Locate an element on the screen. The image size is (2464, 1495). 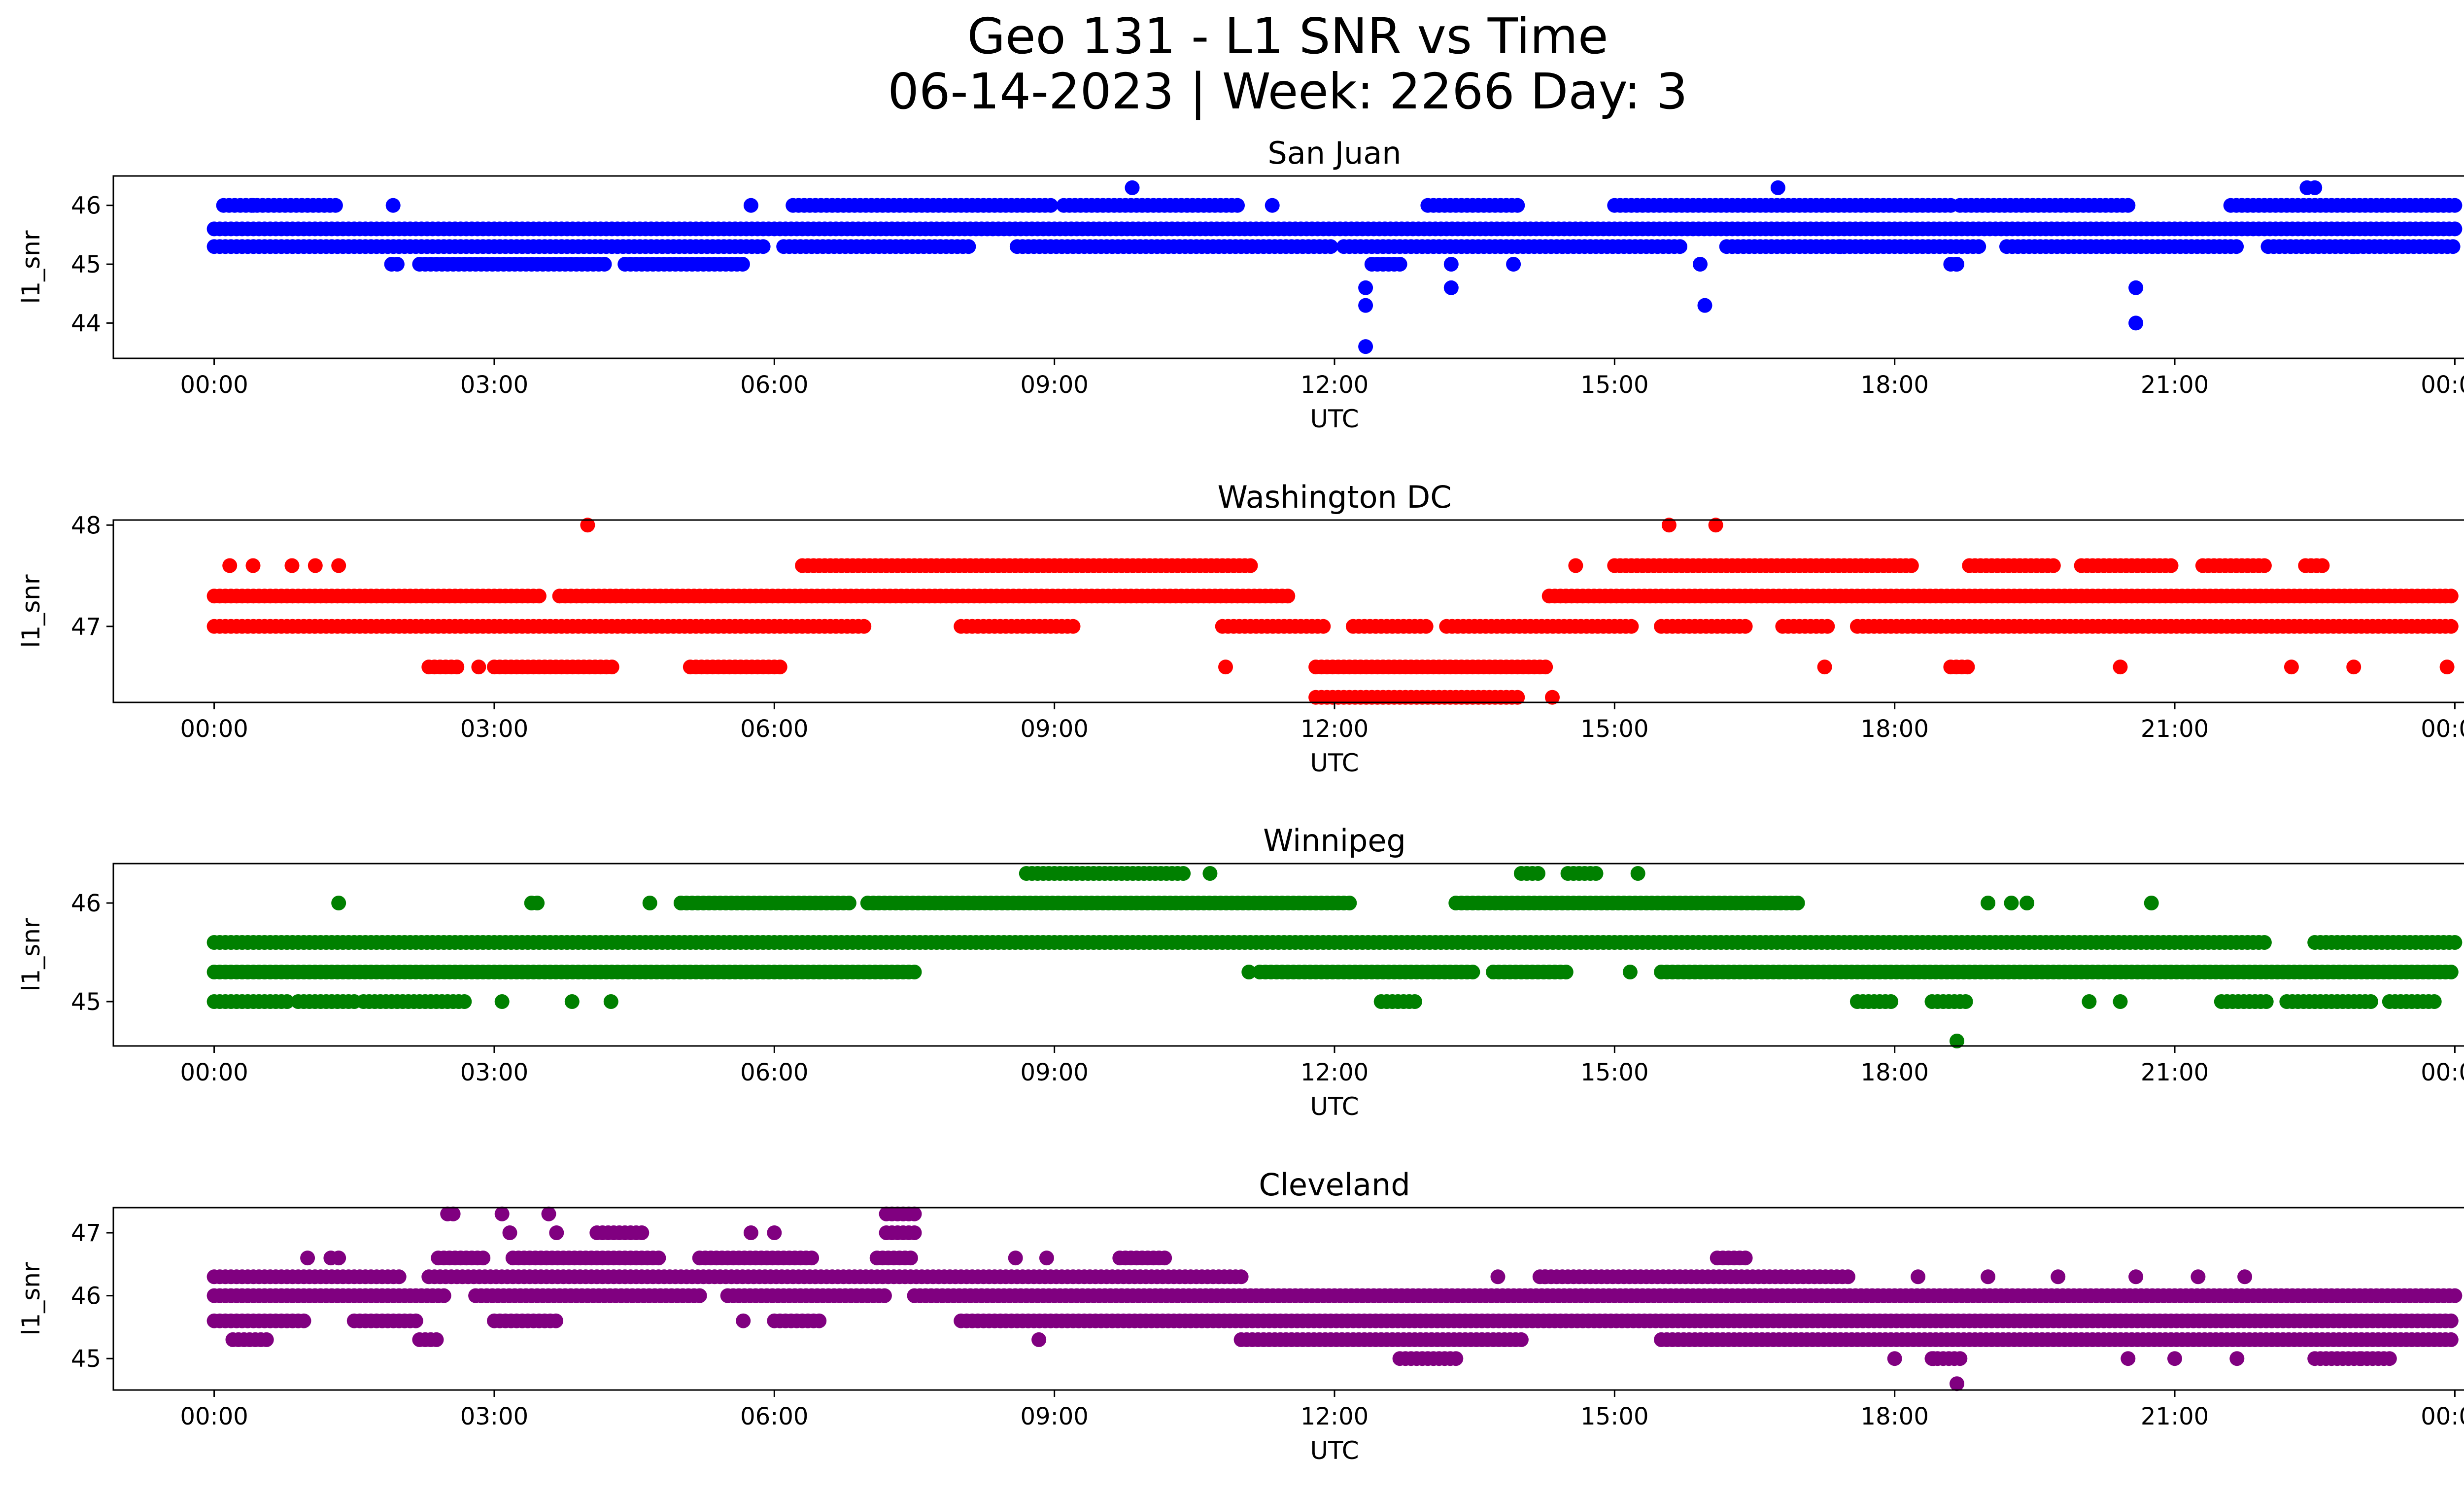
x-tick-label: 06:00 is located at coordinates (774, 1416).